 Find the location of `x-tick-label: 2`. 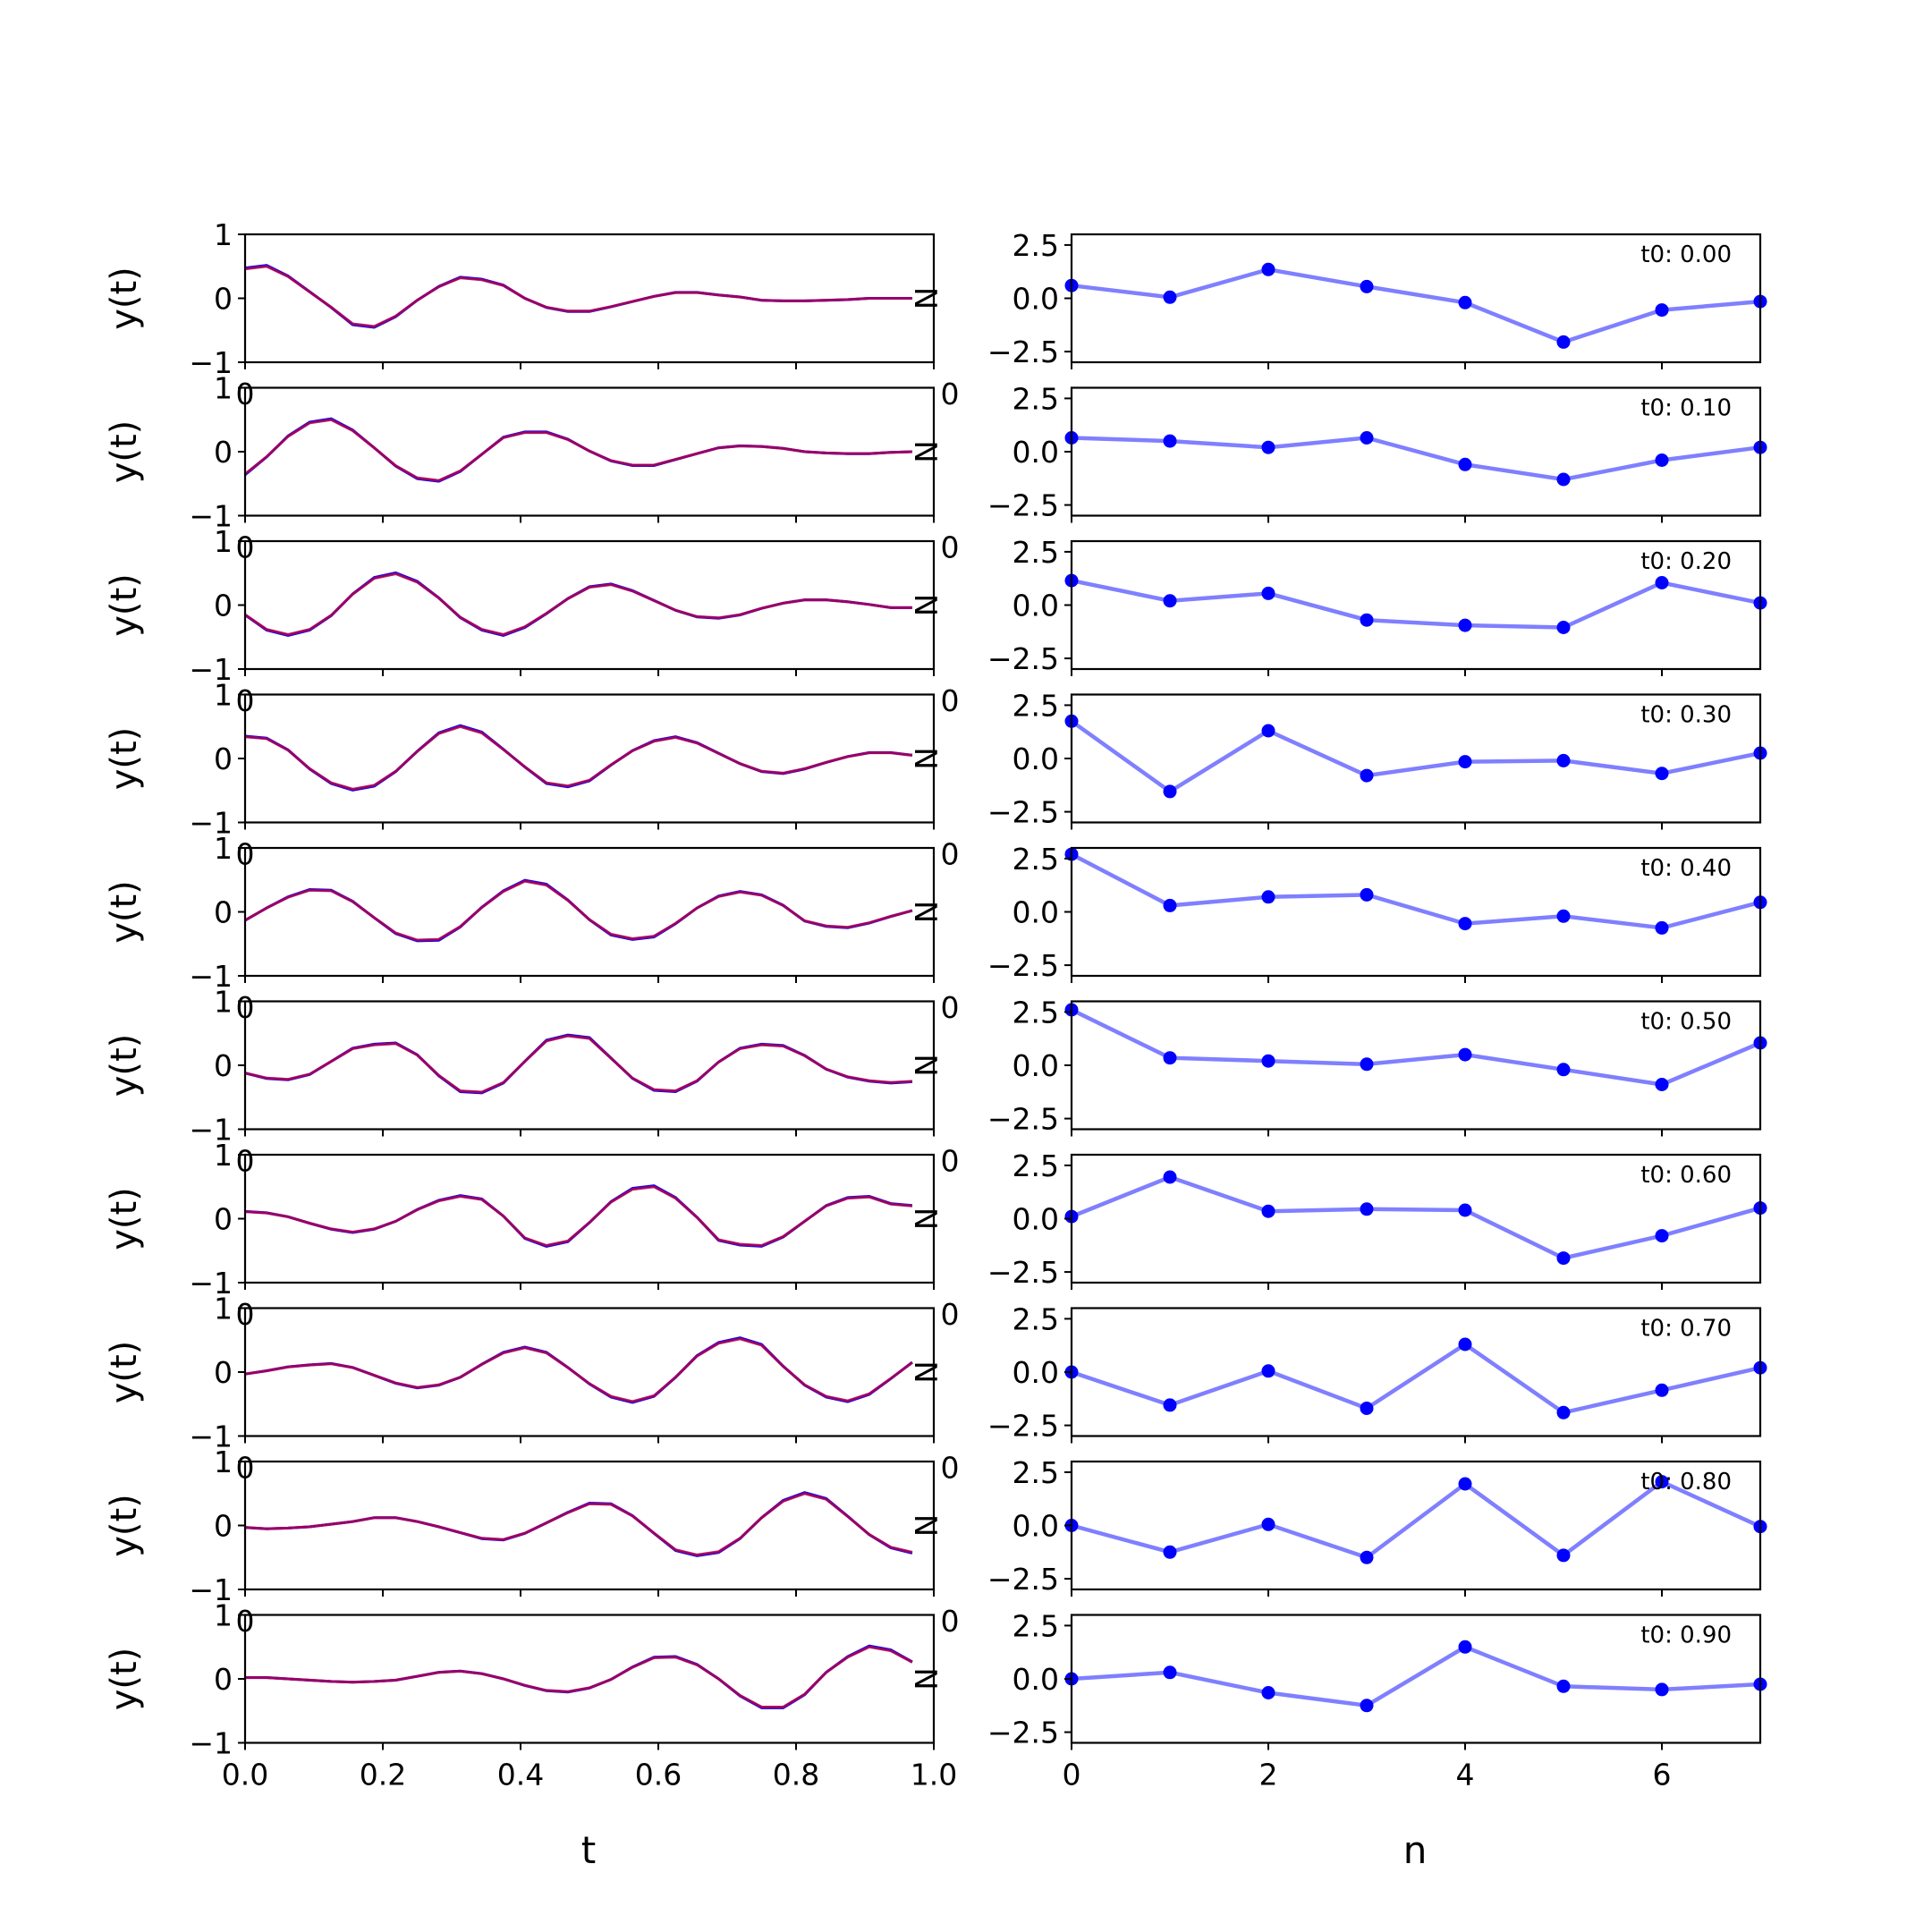

x-tick-label: 2 is located at coordinates (1268, 1775).